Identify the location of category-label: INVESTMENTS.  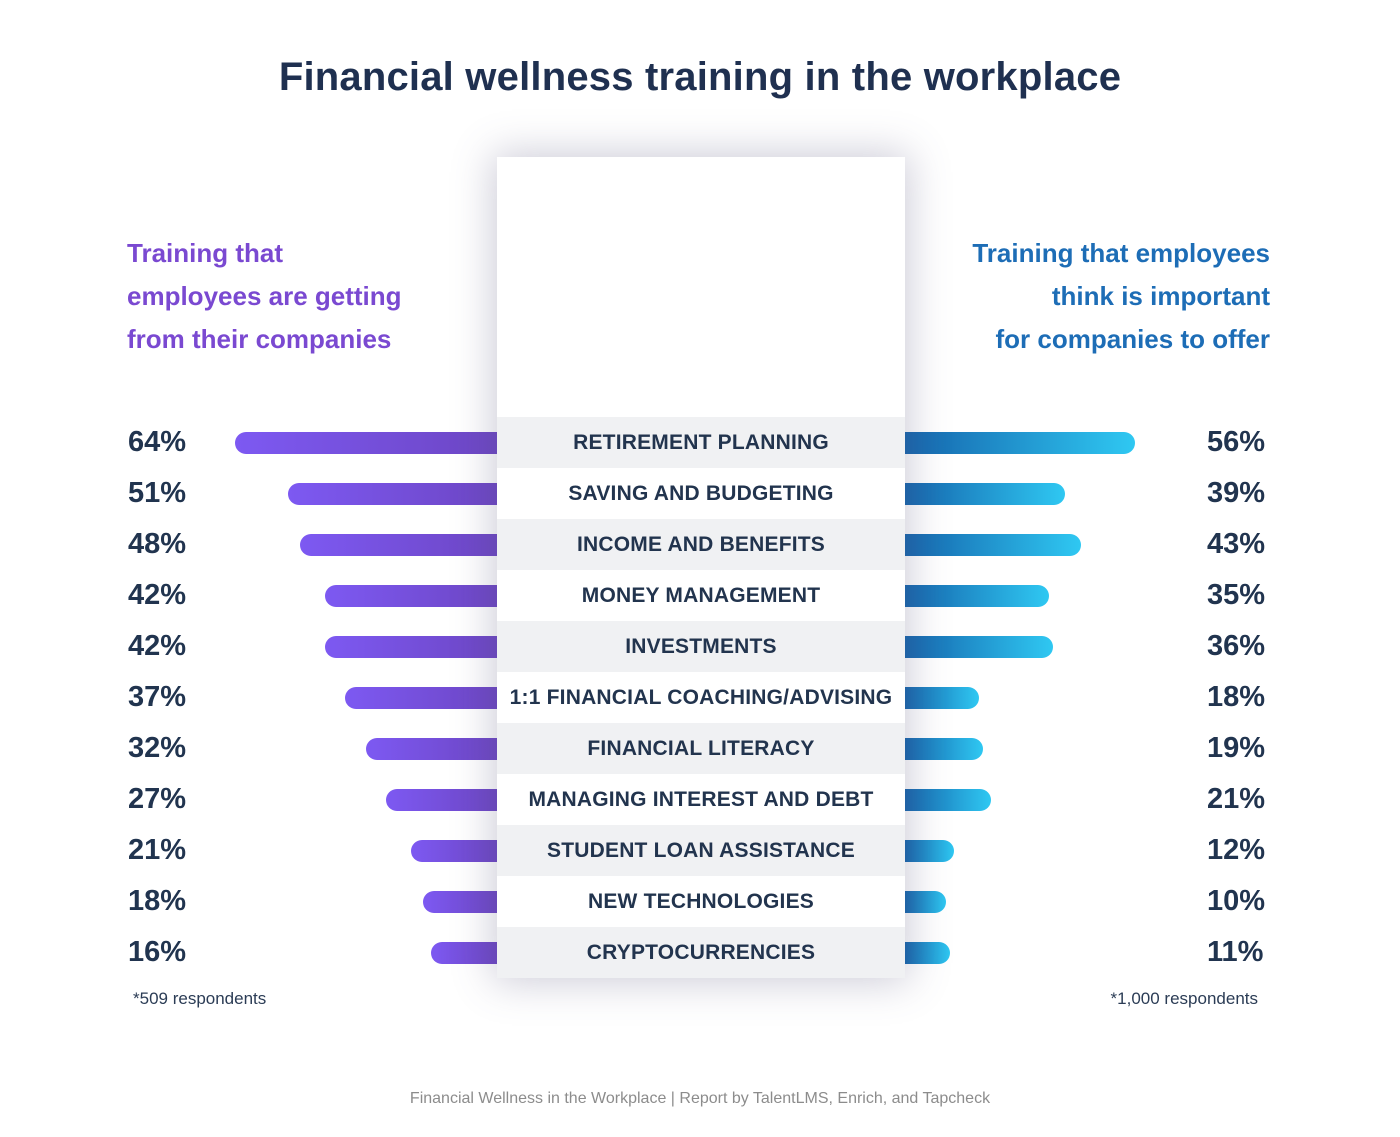
(701, 646).